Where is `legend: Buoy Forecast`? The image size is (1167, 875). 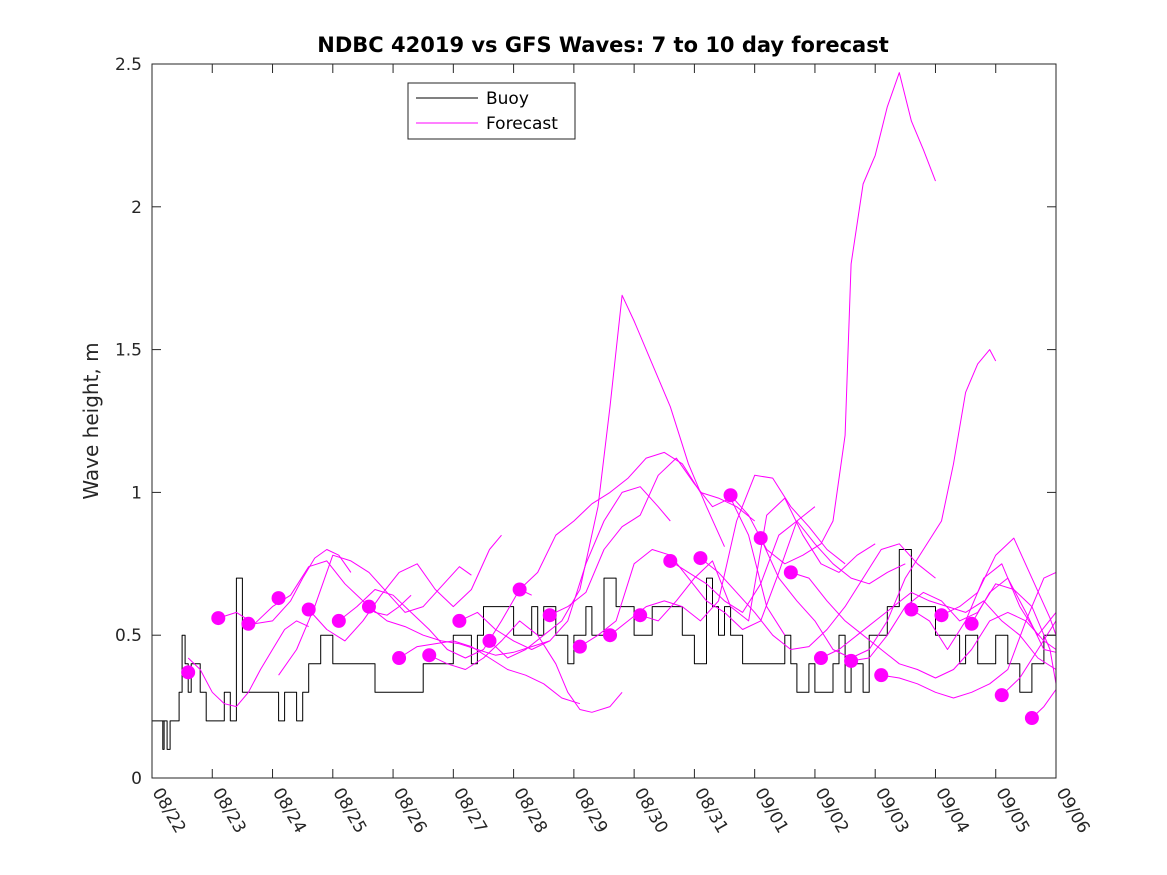 legend: Buoy Forecast is located at coordinates (491, 111).